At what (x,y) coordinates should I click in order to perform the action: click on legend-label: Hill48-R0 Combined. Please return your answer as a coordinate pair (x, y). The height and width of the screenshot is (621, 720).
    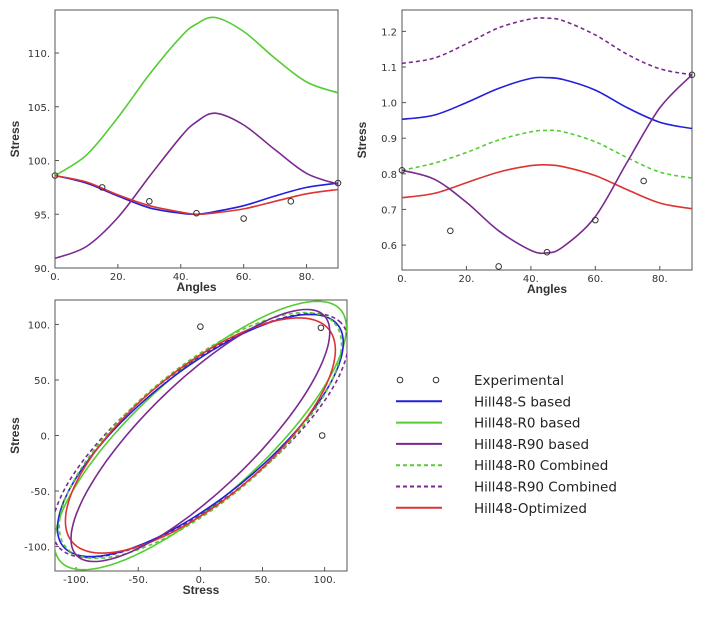
    Looking at the image, I should click on (541, 466).